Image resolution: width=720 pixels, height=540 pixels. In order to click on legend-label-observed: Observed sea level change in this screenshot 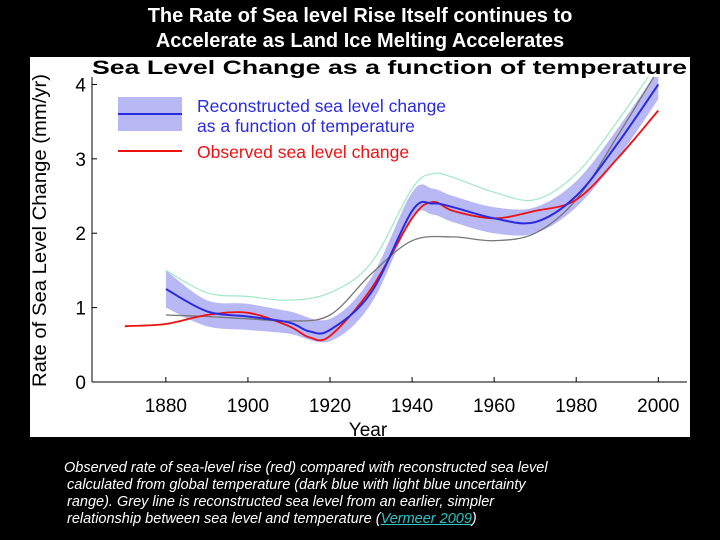, I will do `click(303, 152)`.